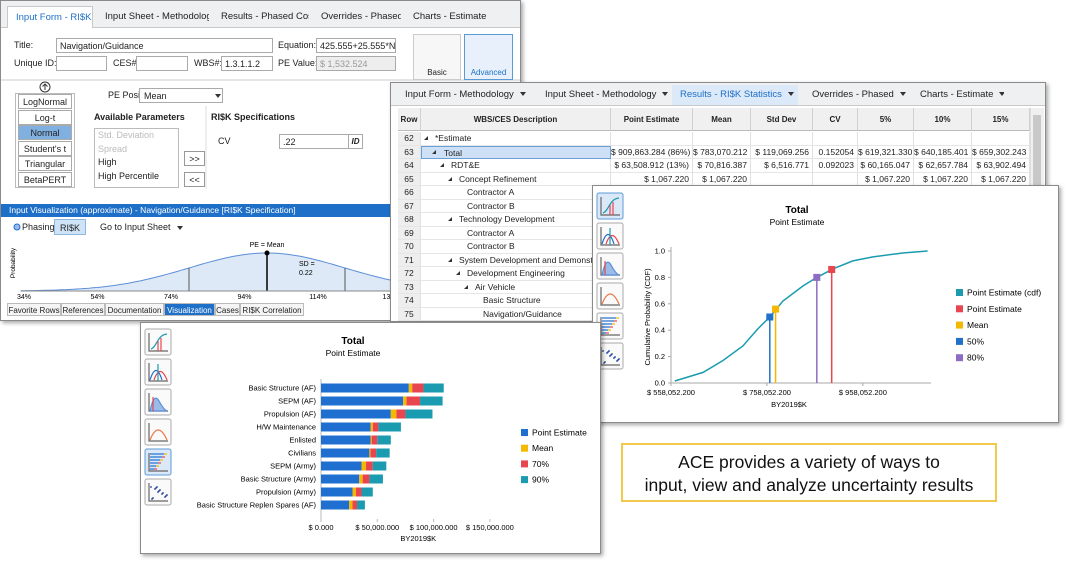 This screenshot has width=1069, height=568. I want to click on table-cell: Contractor A, so click(516, 233).